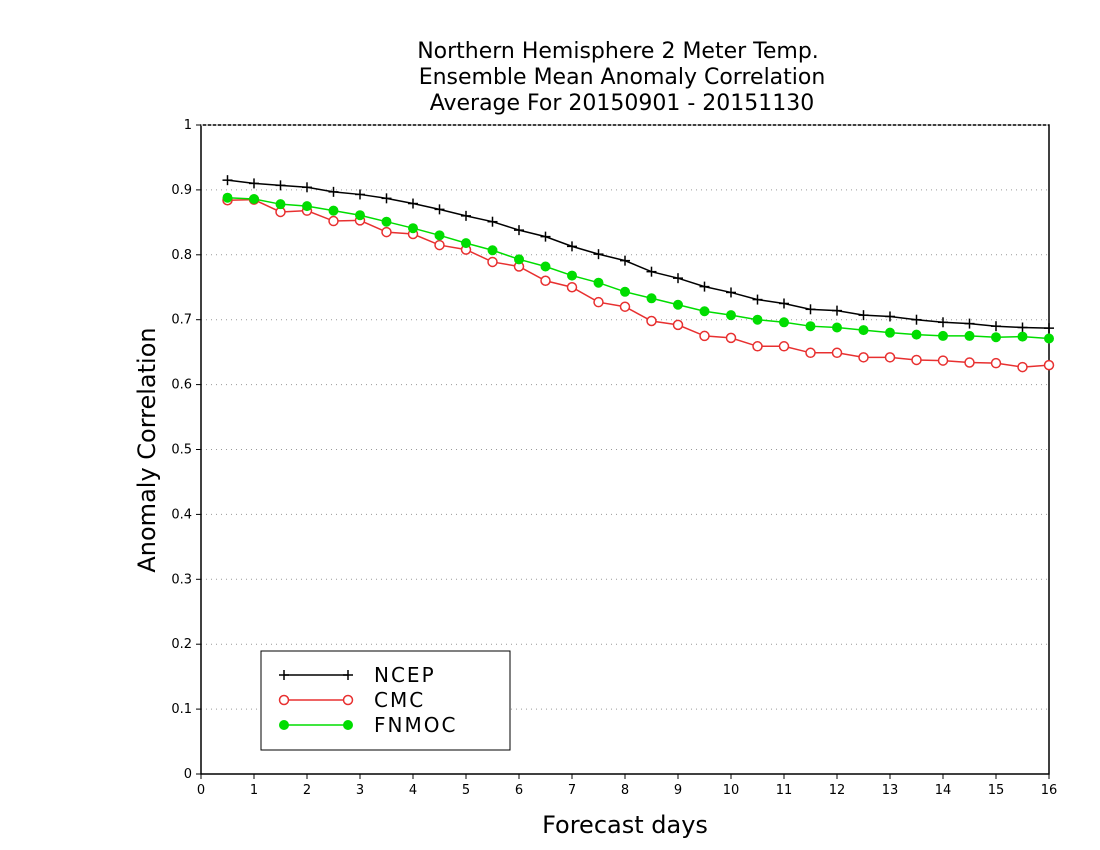 The width and height of the screenshot is (1100, 850). Describe the element at coordinates (348, 675) in the screenshot. I see `legend-marker-end-ncep` at that location.